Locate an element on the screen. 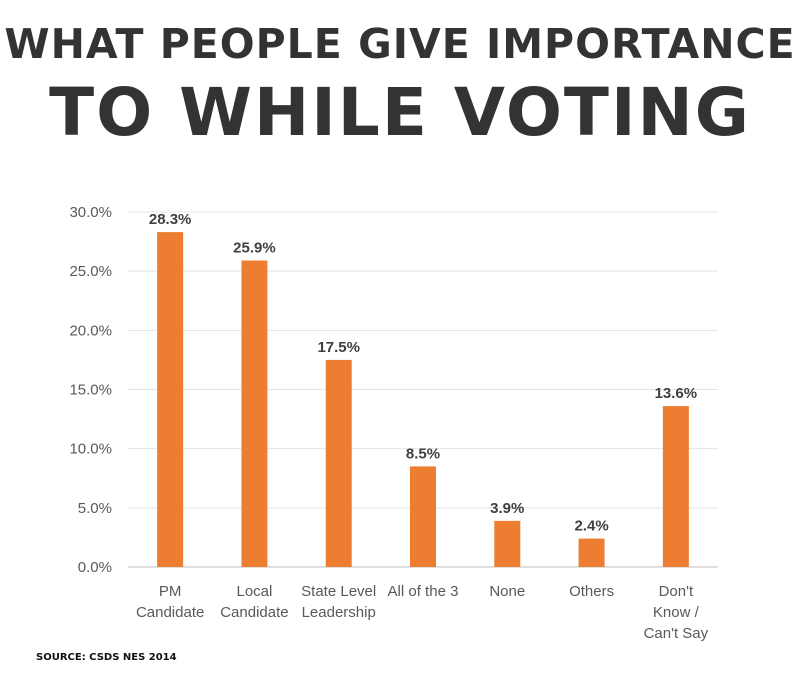  y-tick-label: 10.0% is located at coordinates (90, 449).